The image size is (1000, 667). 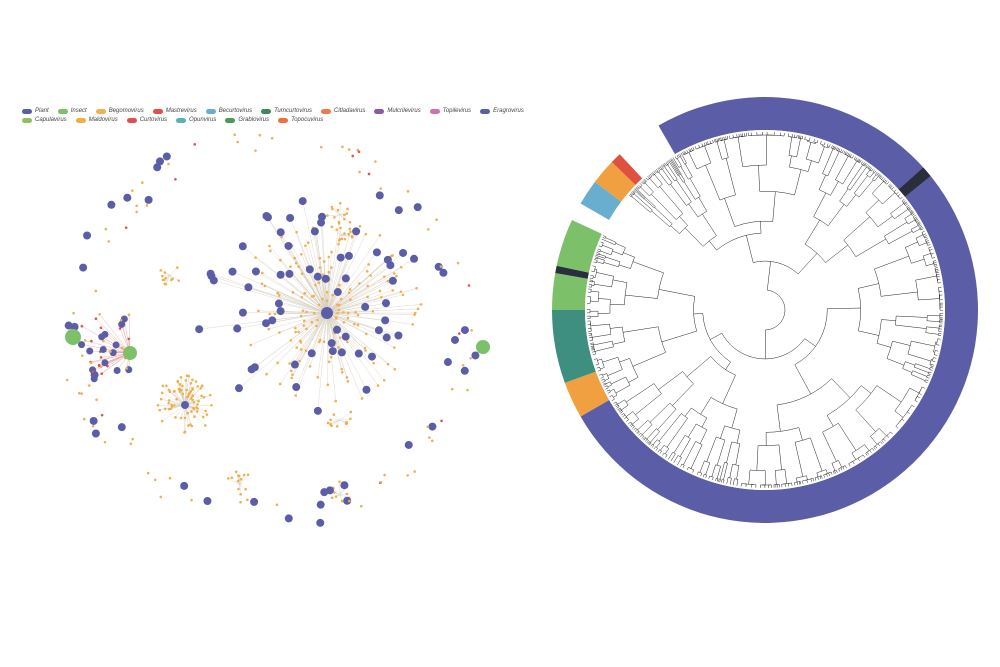 I want to click on legend-label: Insect, so click(x=78, y=111).